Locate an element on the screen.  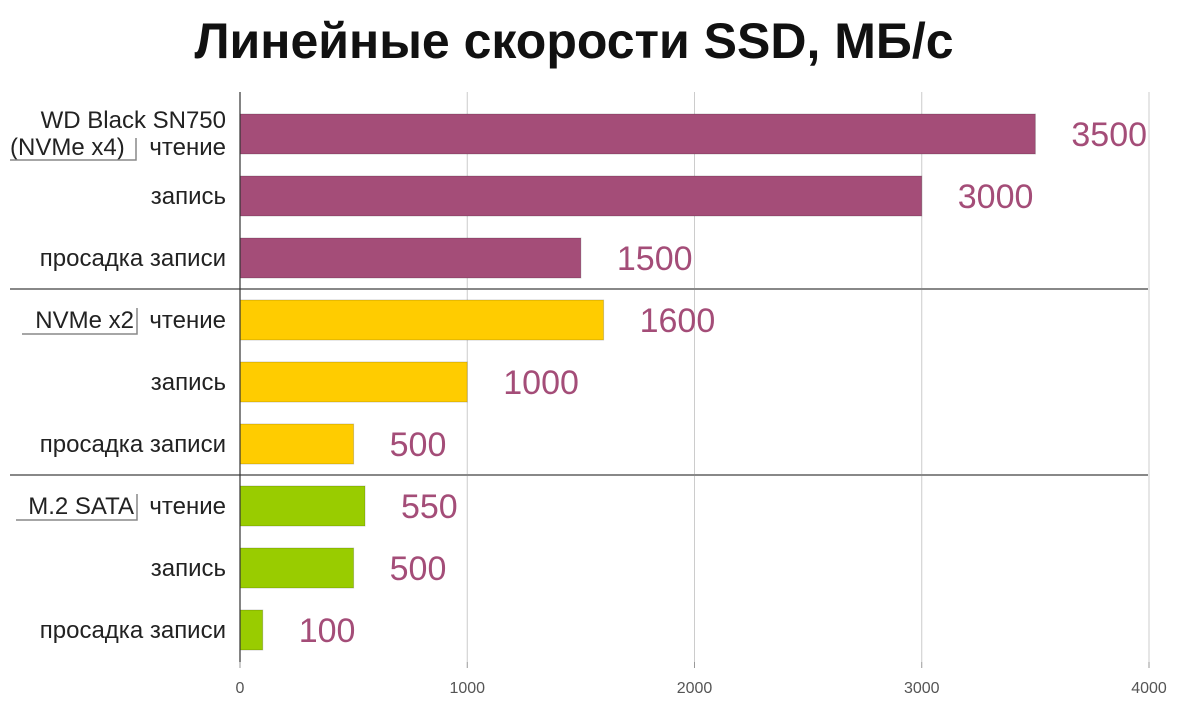
x-tick-label: 0 is located at coordinates (240, 688).